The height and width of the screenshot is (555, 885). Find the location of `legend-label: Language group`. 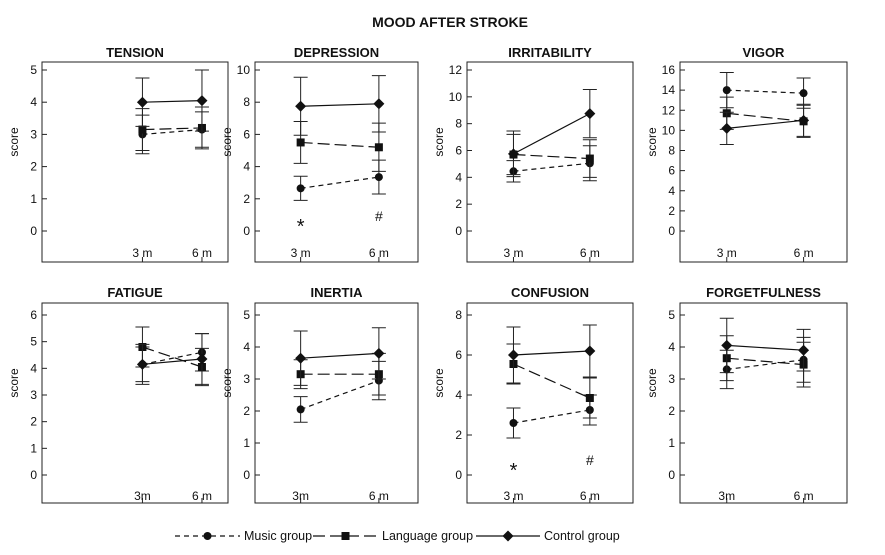

legend-label: Language group is located at coordinates (427, 536).